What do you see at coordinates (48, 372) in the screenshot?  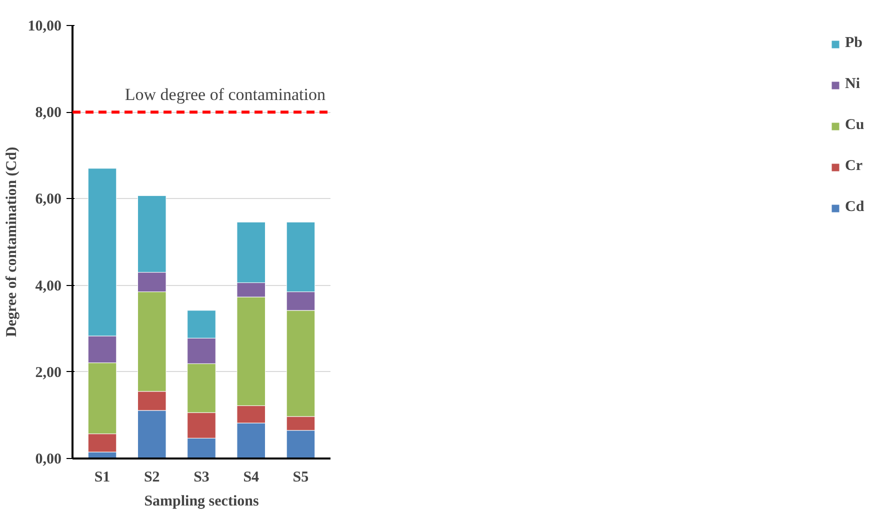 I see `y-tick-label: 2,00` at bounding box center [48, 372].